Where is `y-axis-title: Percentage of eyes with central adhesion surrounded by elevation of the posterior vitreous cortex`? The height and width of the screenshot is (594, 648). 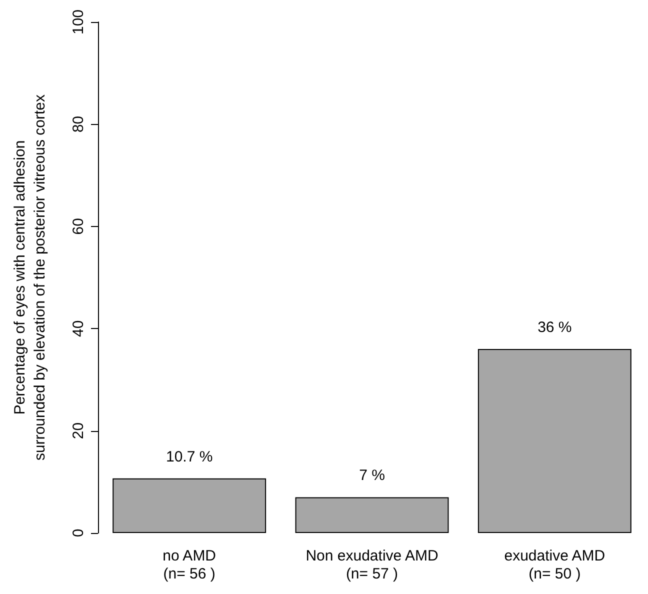
y-axis-title: Percentage of eyes with central adhesion surrounded by elevation of the posterior vitreous cortex is located at coordinates (30, 277).